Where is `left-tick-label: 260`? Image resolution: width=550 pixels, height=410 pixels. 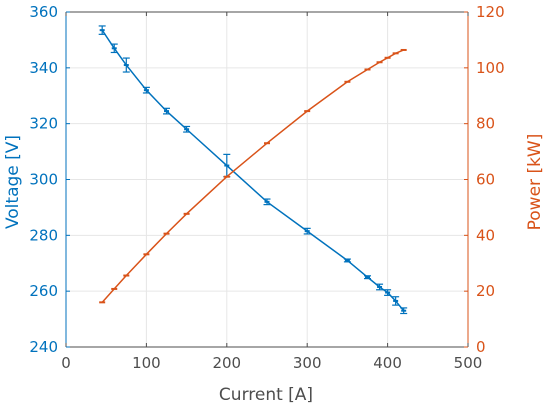 left-tick-label: 260 is located at coordinates (43, 291).